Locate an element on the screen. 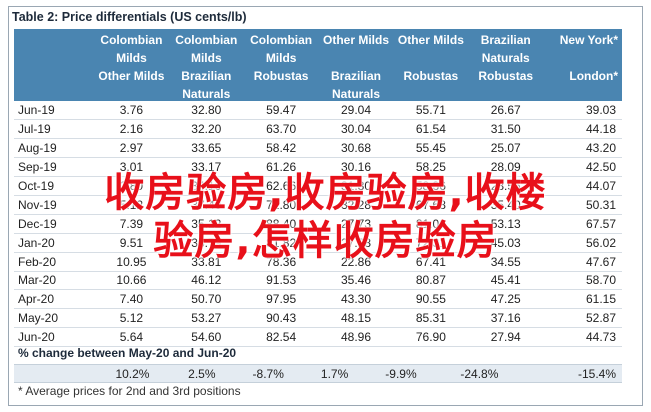 This screenshot has height=412, width=651. row-value: 48.15 is located at coordinates (356, 318).